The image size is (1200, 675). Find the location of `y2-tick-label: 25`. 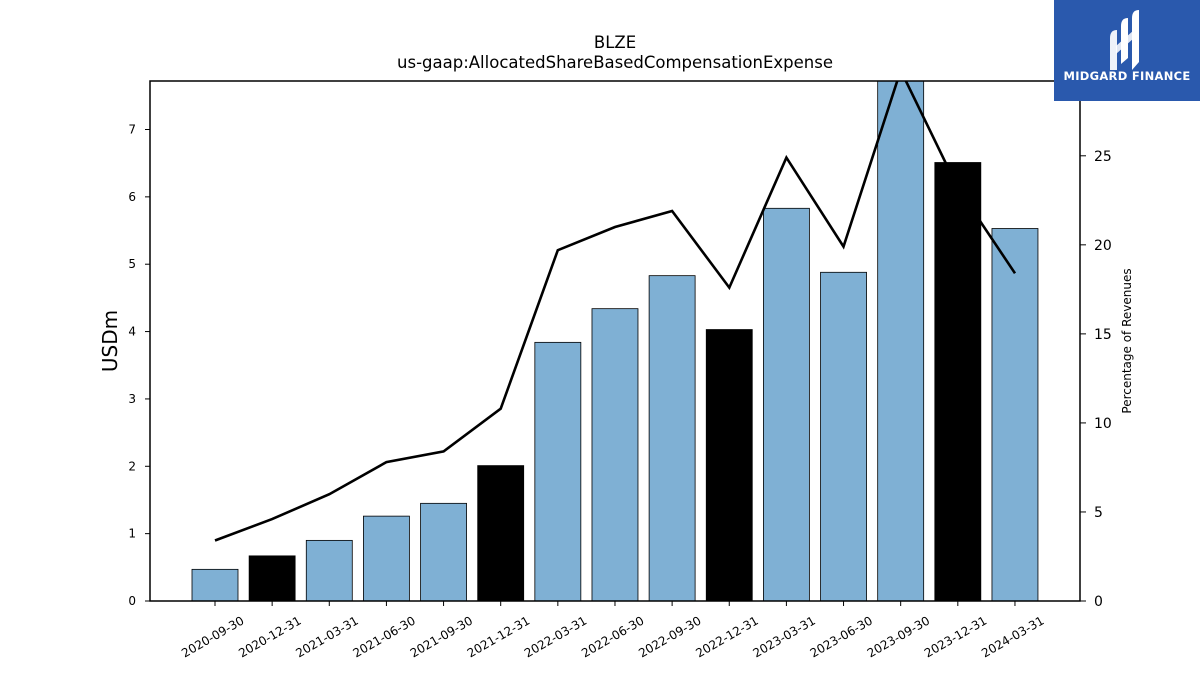

y2-tick-label: 25 is located at coordinates (1103, 157).